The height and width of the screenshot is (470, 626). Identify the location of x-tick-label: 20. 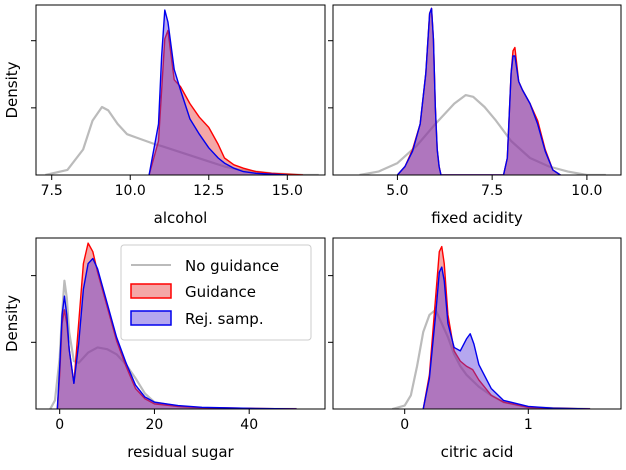
(155, 425).